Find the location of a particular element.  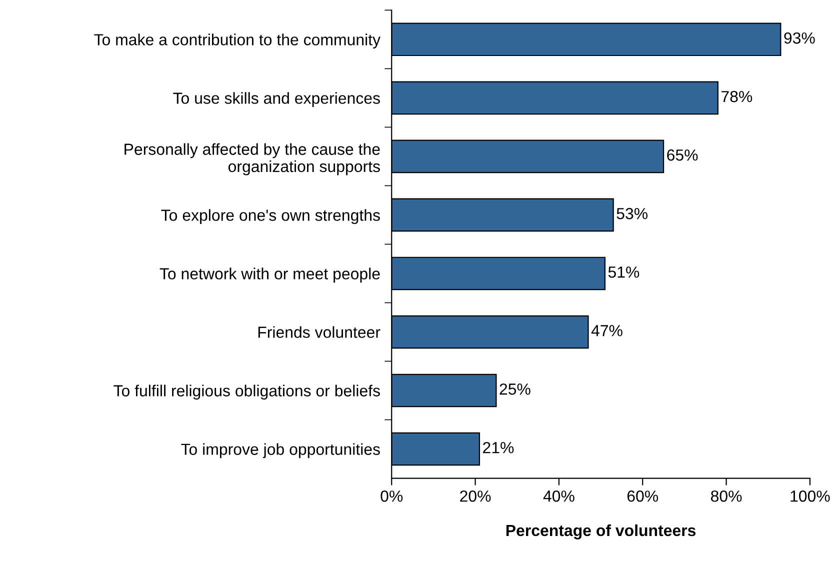

y-tick-label: Personally affected by the cause the organization supports is located at coordinates (252, 159).